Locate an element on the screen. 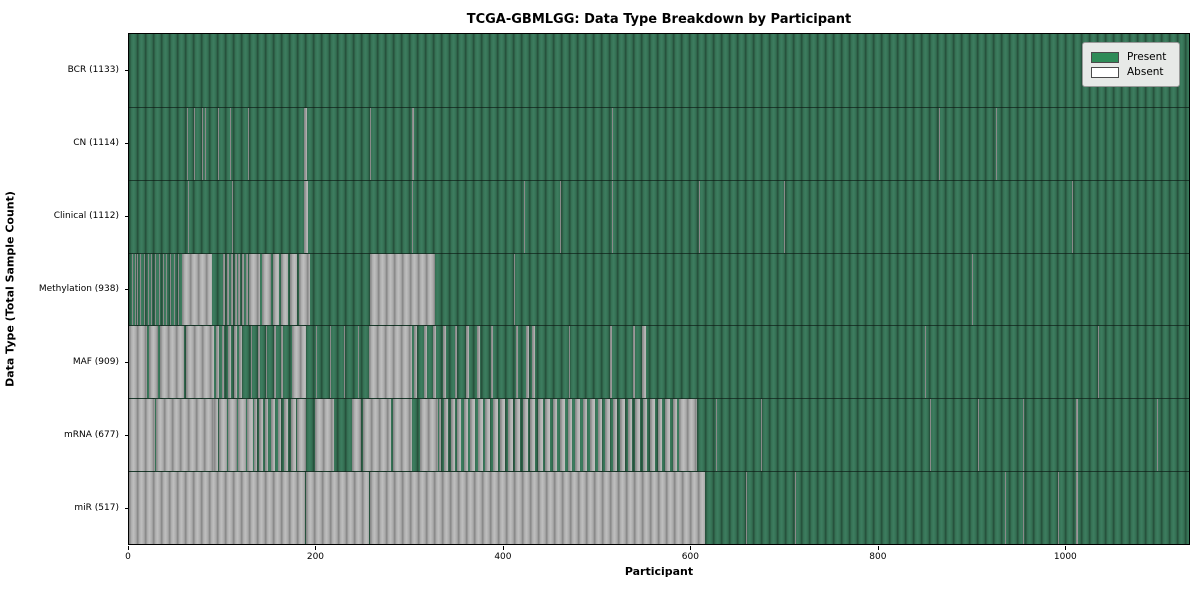 The width and height of the screenshot is (1200, 600). legend-label-present: Present is located at coordinates (1147, 57).